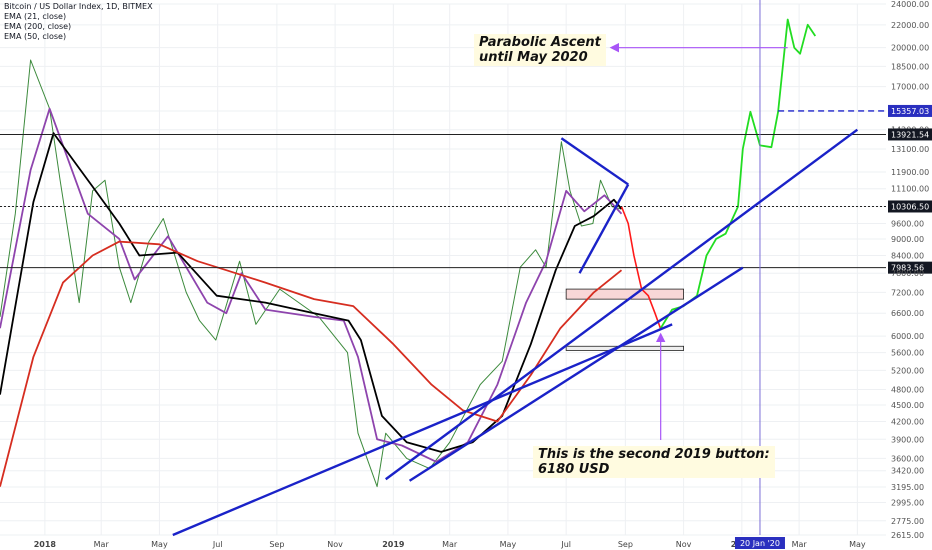 Image resolution: width=932 pixels, height=550 pixels. What do you see at coordinates (907, 273) in the screenshot?
I see `y-tick-16: 7800.00` at bounding box center [907, 273].